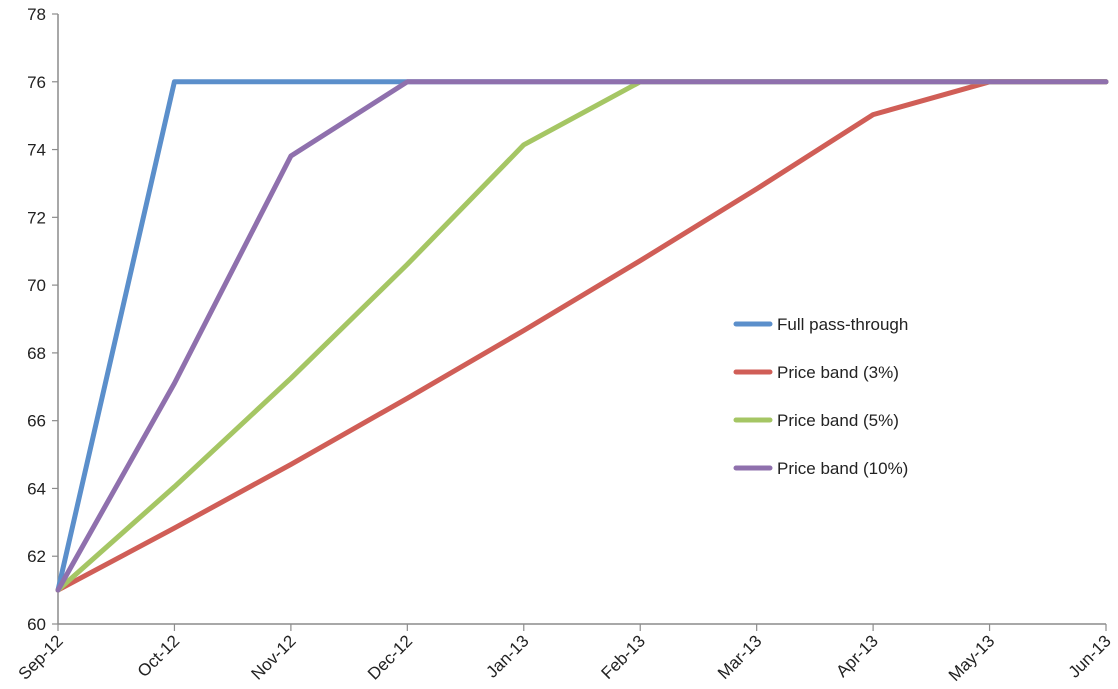 This screenshot has width=1118, height=689. Describe the element at coordinates (36, 624) in the screenshot. I see `y-tick-label: 60` at that location.